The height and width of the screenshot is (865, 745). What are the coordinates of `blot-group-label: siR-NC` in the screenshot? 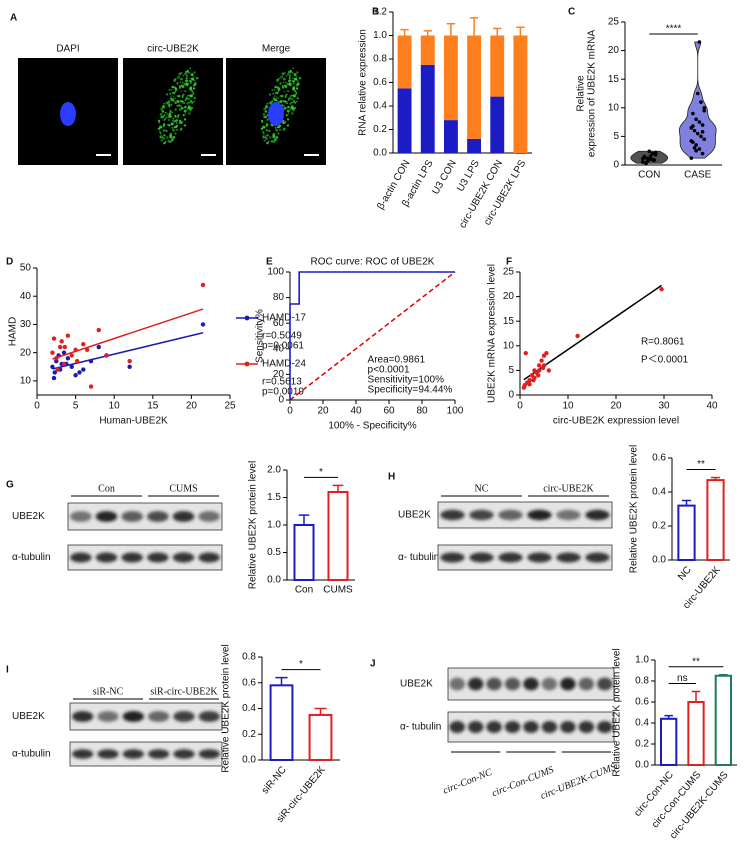 It's located at (108, 691).